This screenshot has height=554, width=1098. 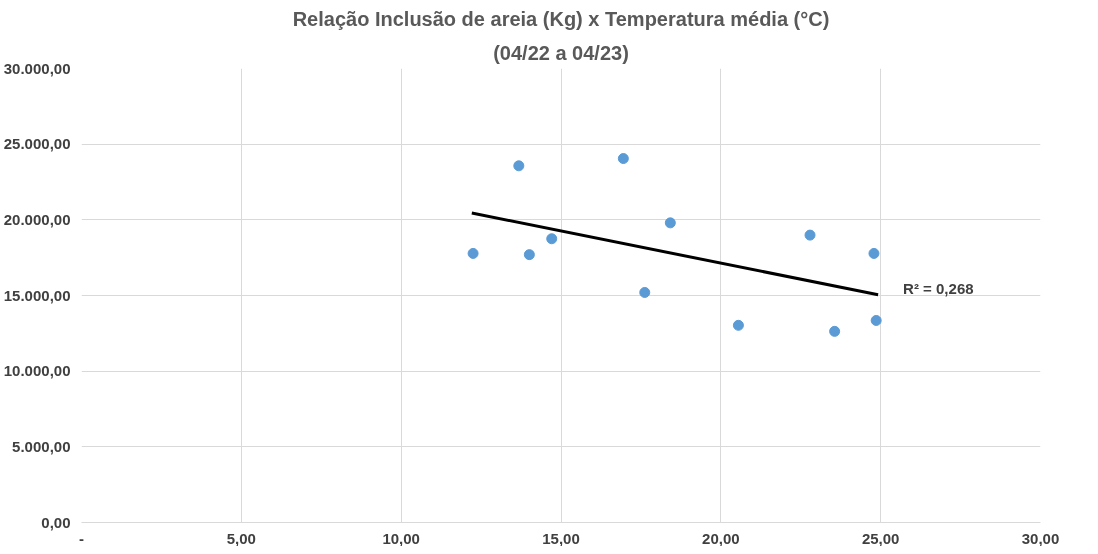 What do you see at coordinates (37, 295) in the screenshot?
I see `y-tick-label: 15.000,00` at bounding box center [37, 295].